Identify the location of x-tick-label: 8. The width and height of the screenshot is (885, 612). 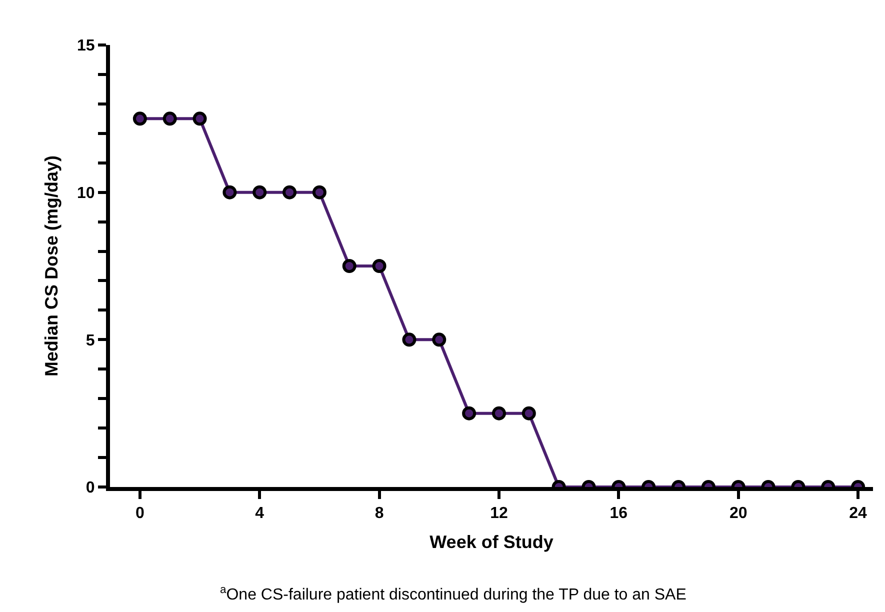
(379, 513).